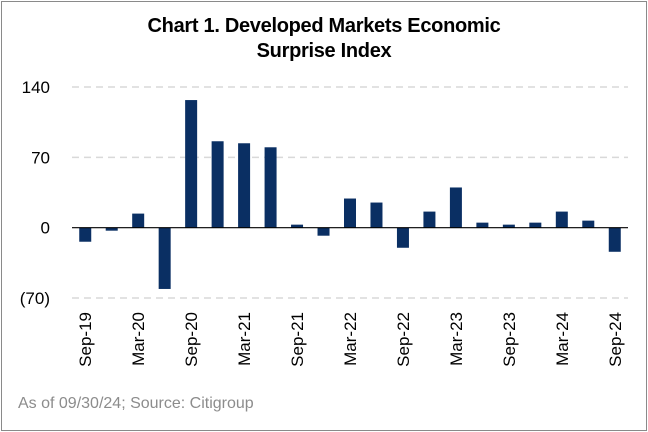  What do you see at coordinates (403, 339) in the screenshot?
I see `x-tick-label: Sep-22` at bounding box center [403, 339].